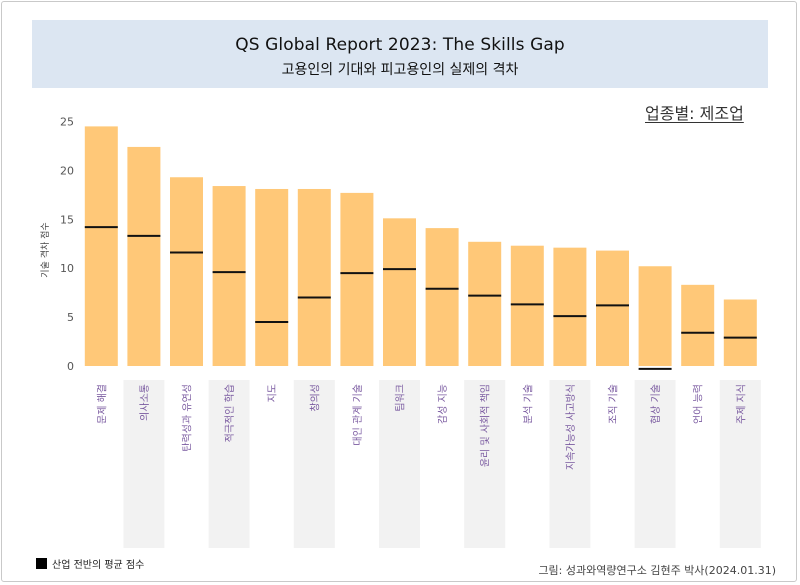 Image resolution: width=800 pixels, height=585 pixels. What do you see at coordinates (45, 249) in the screenshot?
I see `y-axis-label: 기술 격차 점수` at bounding box center [45, 249].